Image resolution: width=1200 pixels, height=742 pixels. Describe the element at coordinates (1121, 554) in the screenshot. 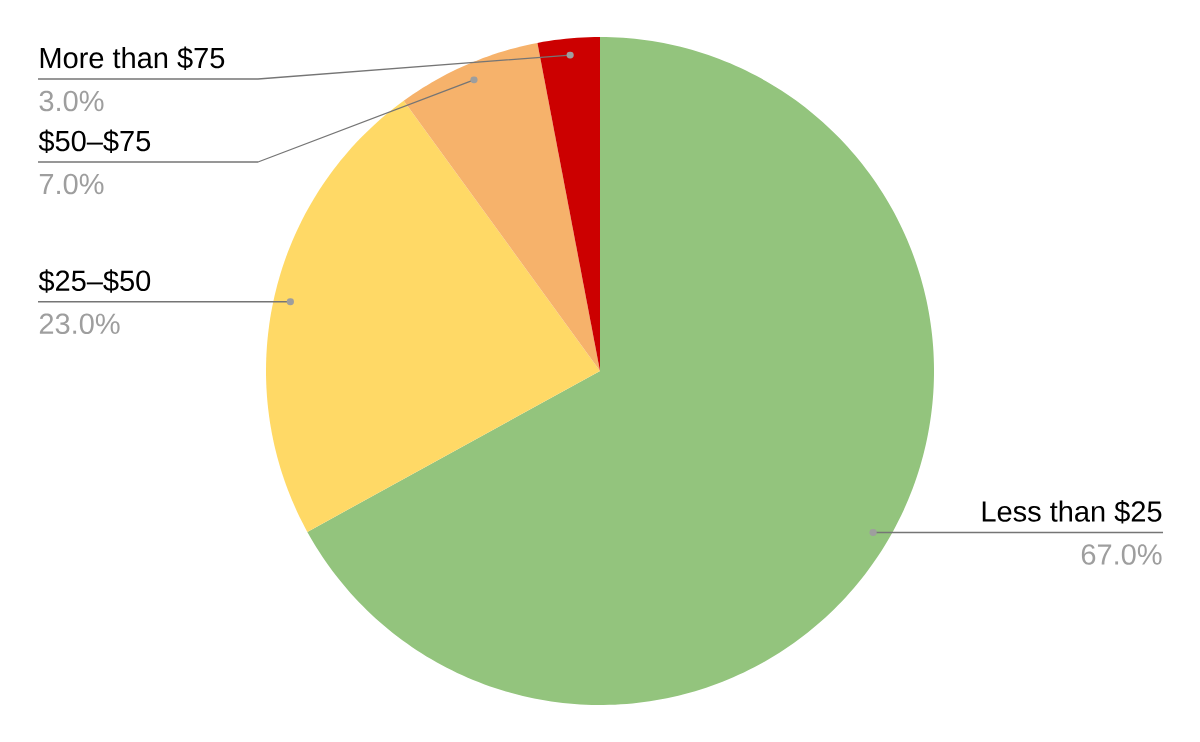

I see `data-label: 67.0%` at that location.